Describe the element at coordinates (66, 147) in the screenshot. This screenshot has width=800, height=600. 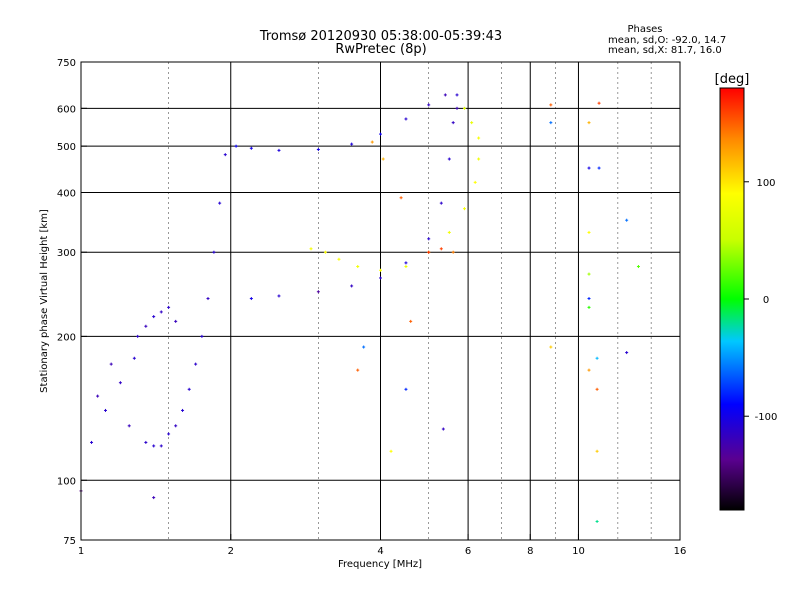
I see `y-tick-label: 500` at that location.